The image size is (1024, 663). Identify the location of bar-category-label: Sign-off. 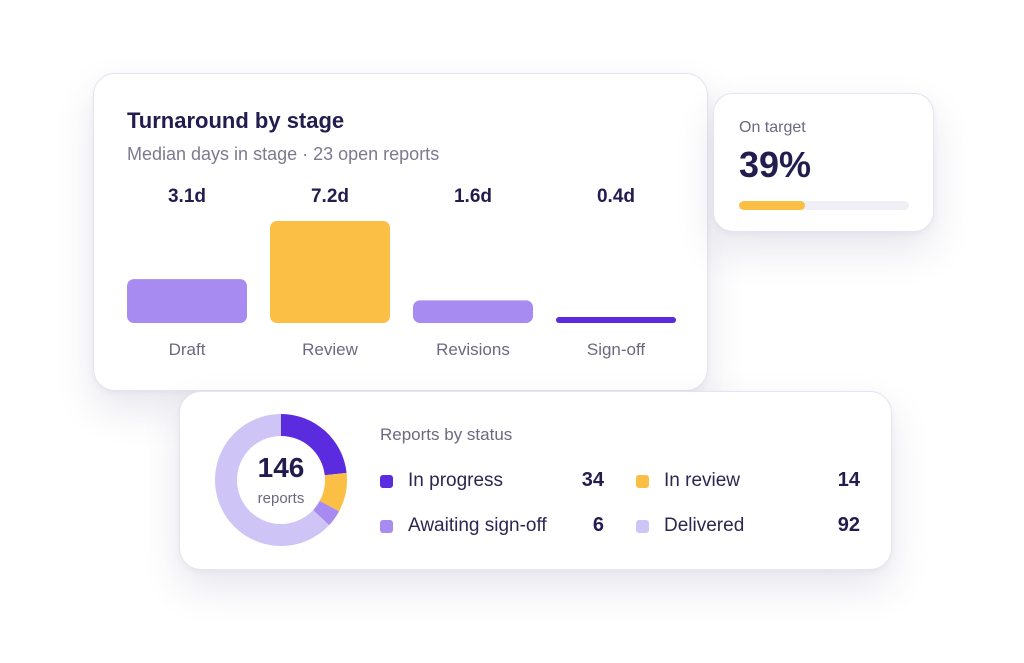
(616, 349).